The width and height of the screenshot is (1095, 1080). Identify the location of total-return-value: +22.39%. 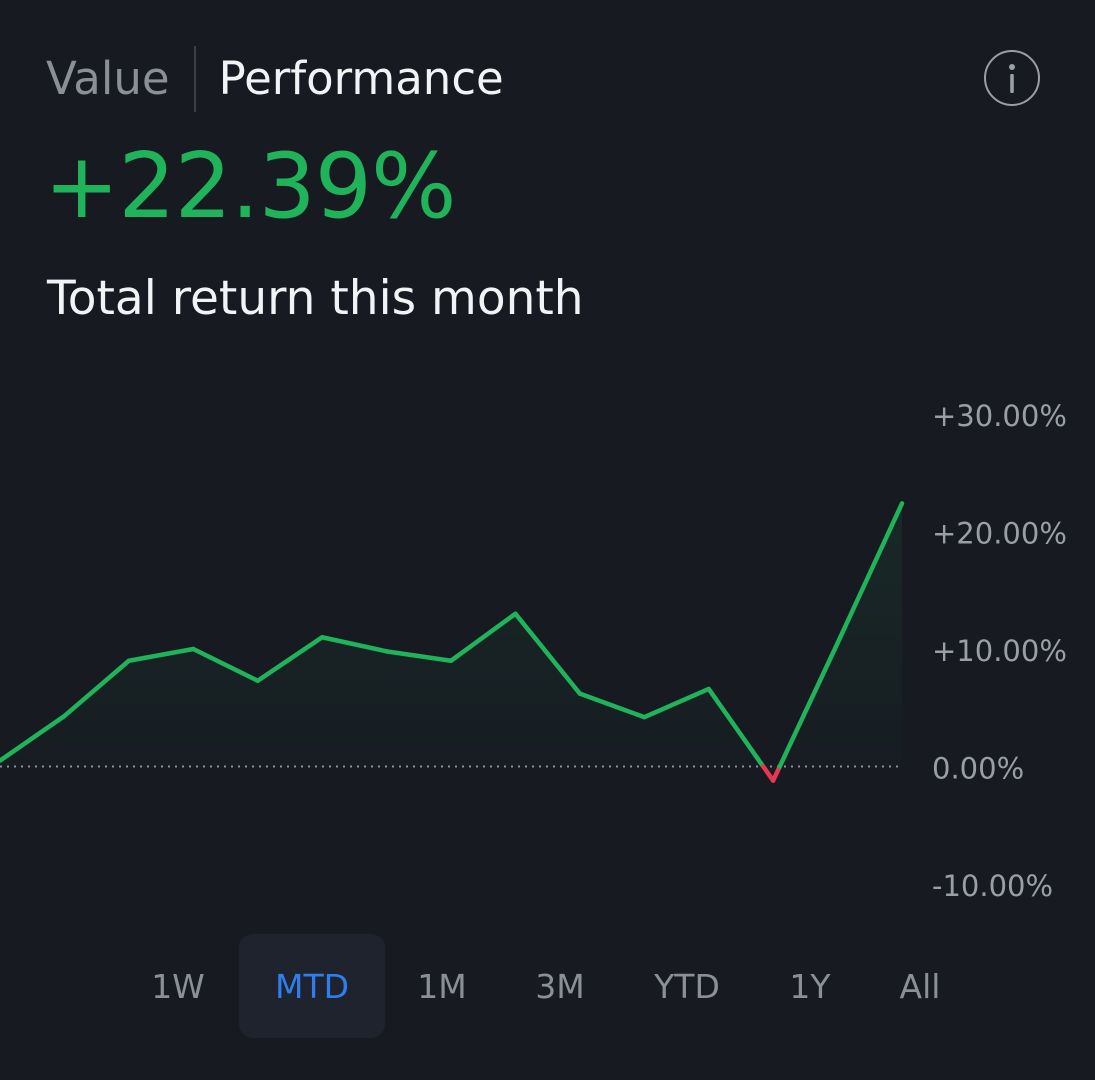
(250, 186).